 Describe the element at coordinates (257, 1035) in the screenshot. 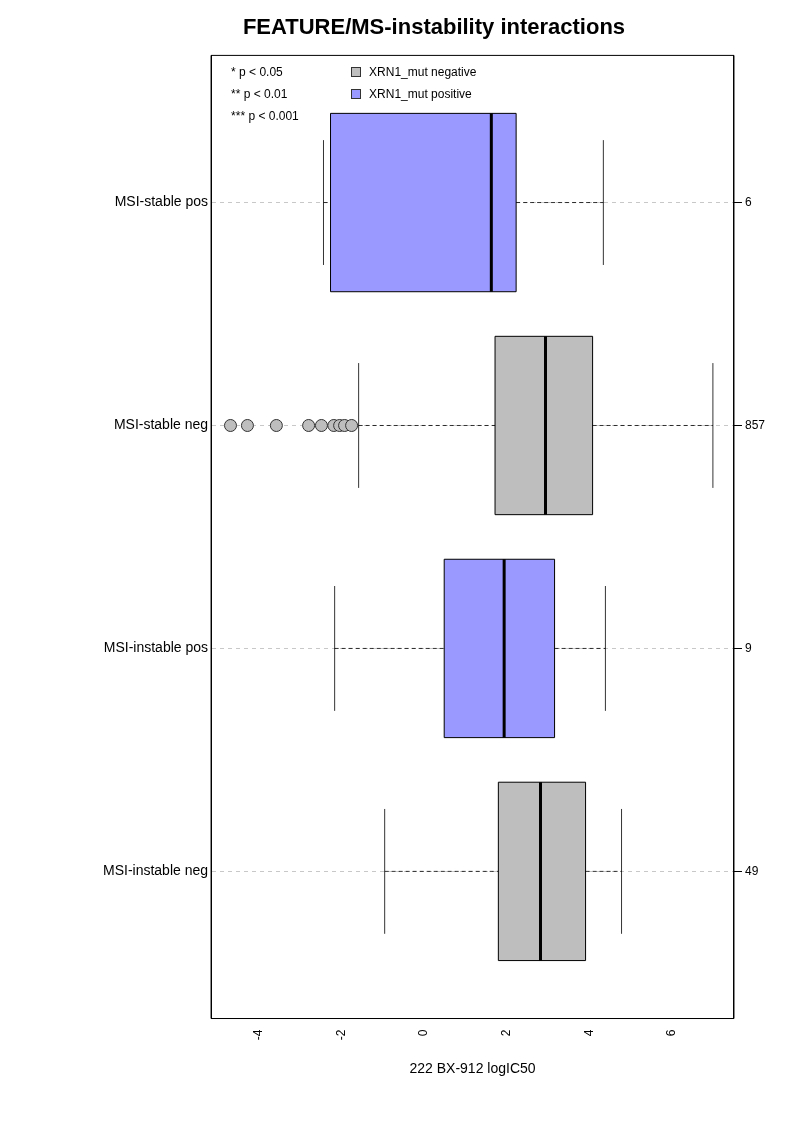

I see `x-tick-label: -4` at that location.